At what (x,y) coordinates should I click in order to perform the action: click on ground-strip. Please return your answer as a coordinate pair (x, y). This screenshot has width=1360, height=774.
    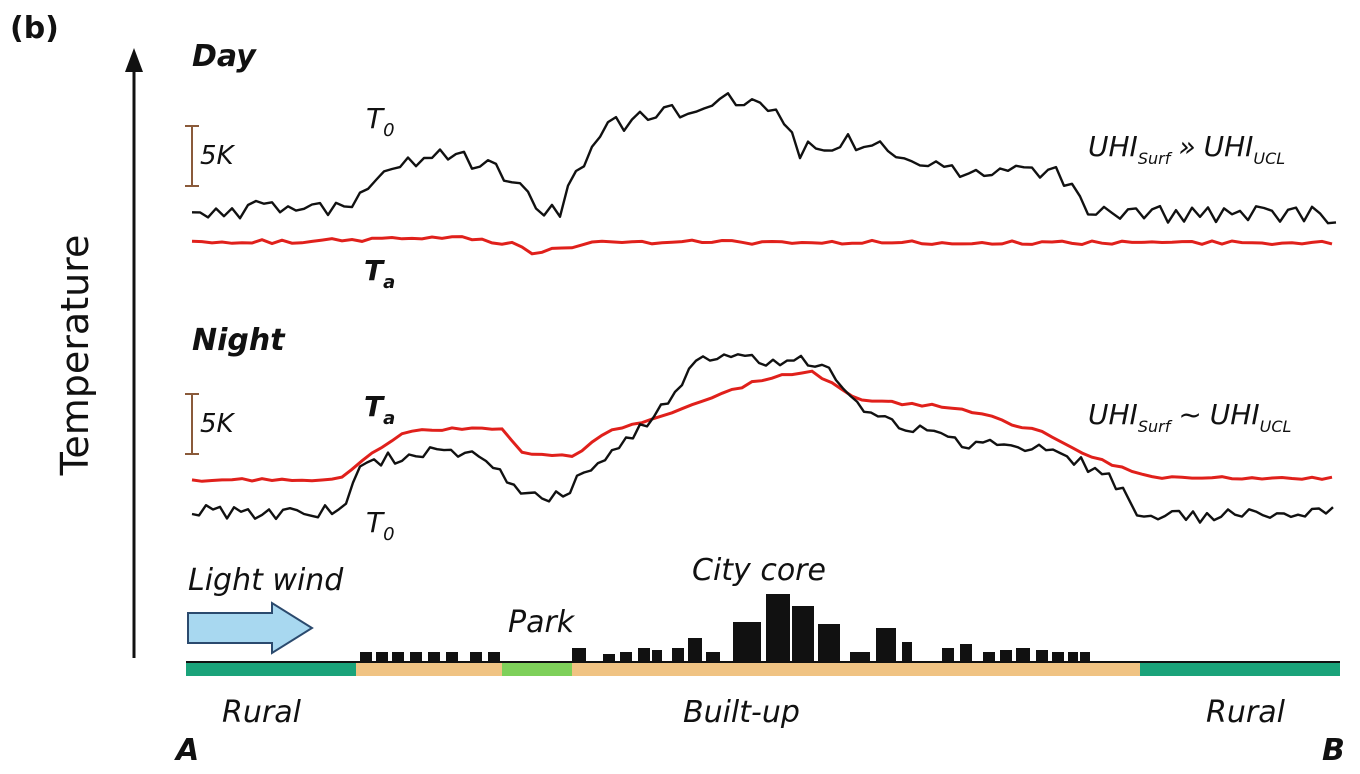
    Looking at the image, I should click on (763, 668).